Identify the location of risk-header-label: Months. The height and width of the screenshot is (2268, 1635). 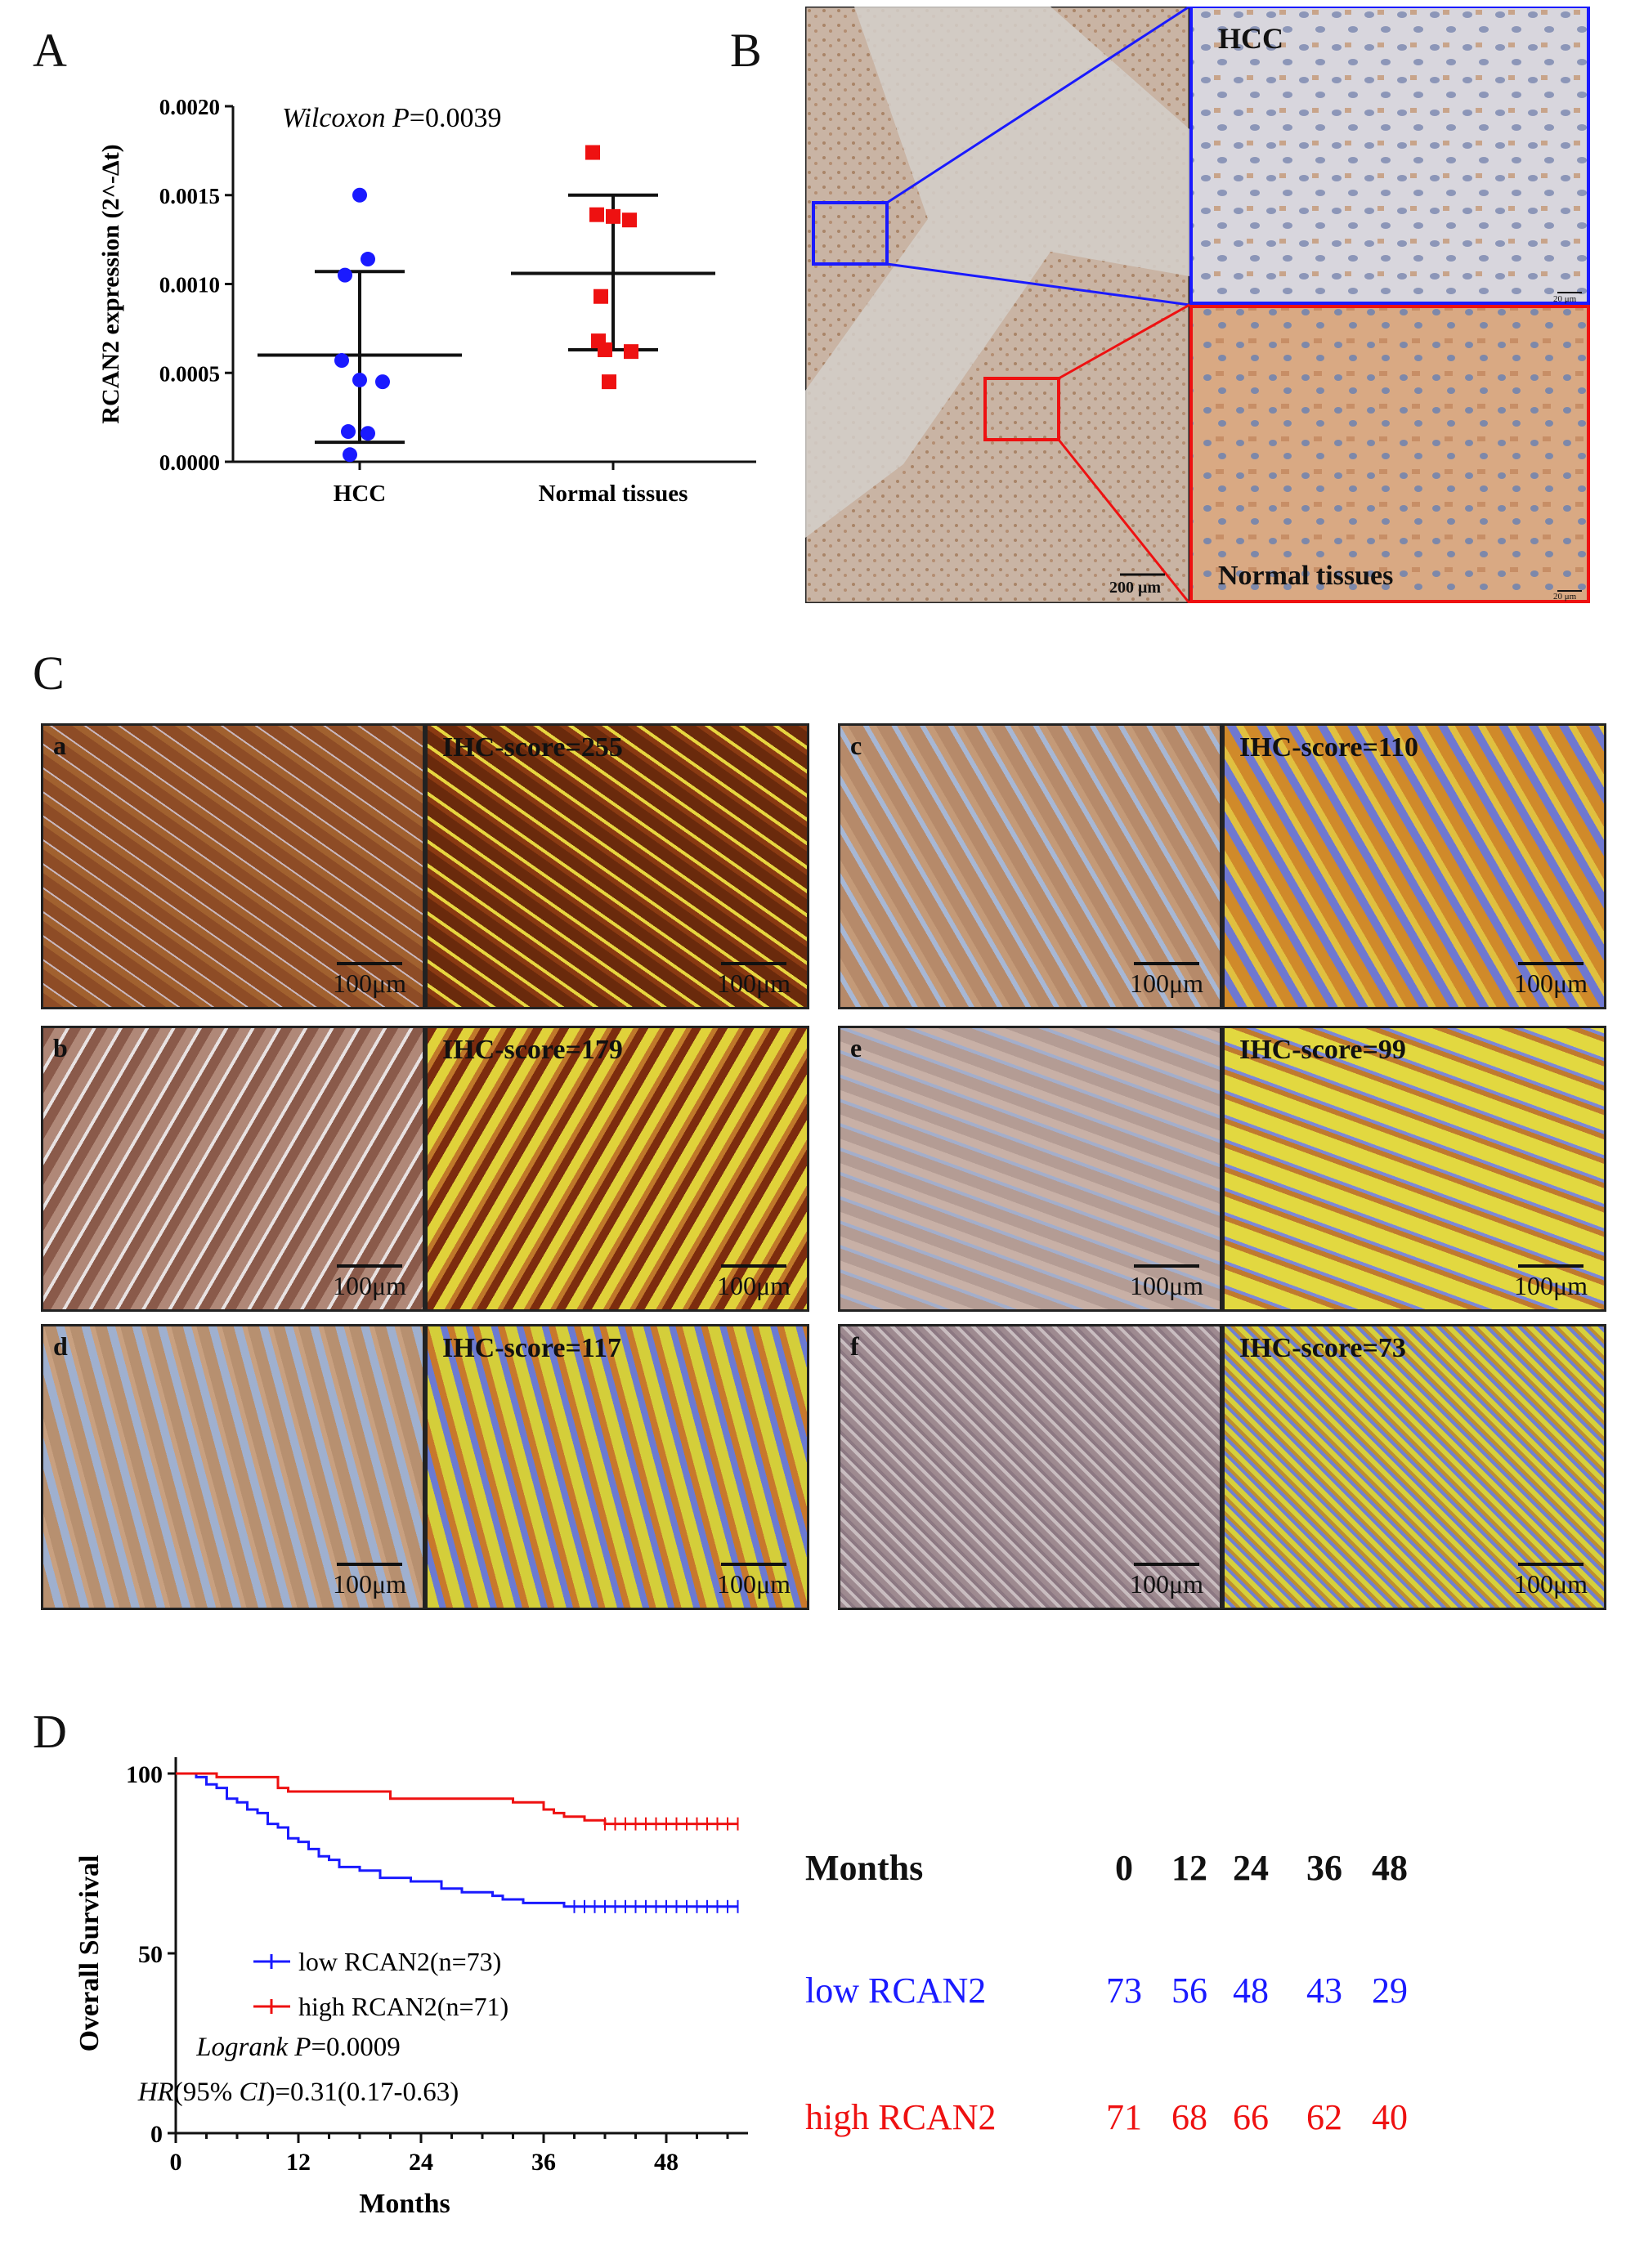
(864, 1868).